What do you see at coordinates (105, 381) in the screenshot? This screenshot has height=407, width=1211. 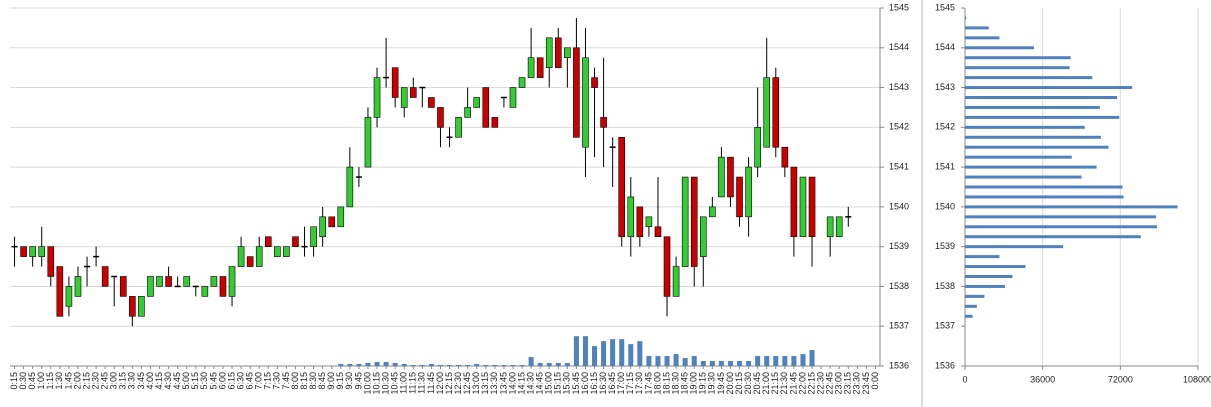 I see `x-tick-label: 2:45` at bounding box center [105, 381].